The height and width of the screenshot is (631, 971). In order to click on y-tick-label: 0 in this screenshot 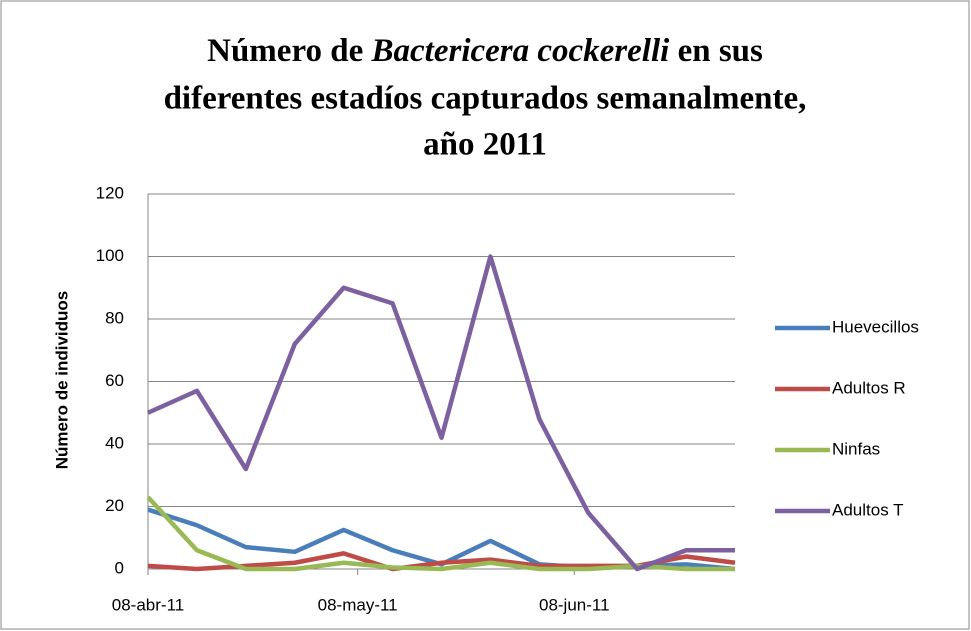, I will do `click(119, 567)`.